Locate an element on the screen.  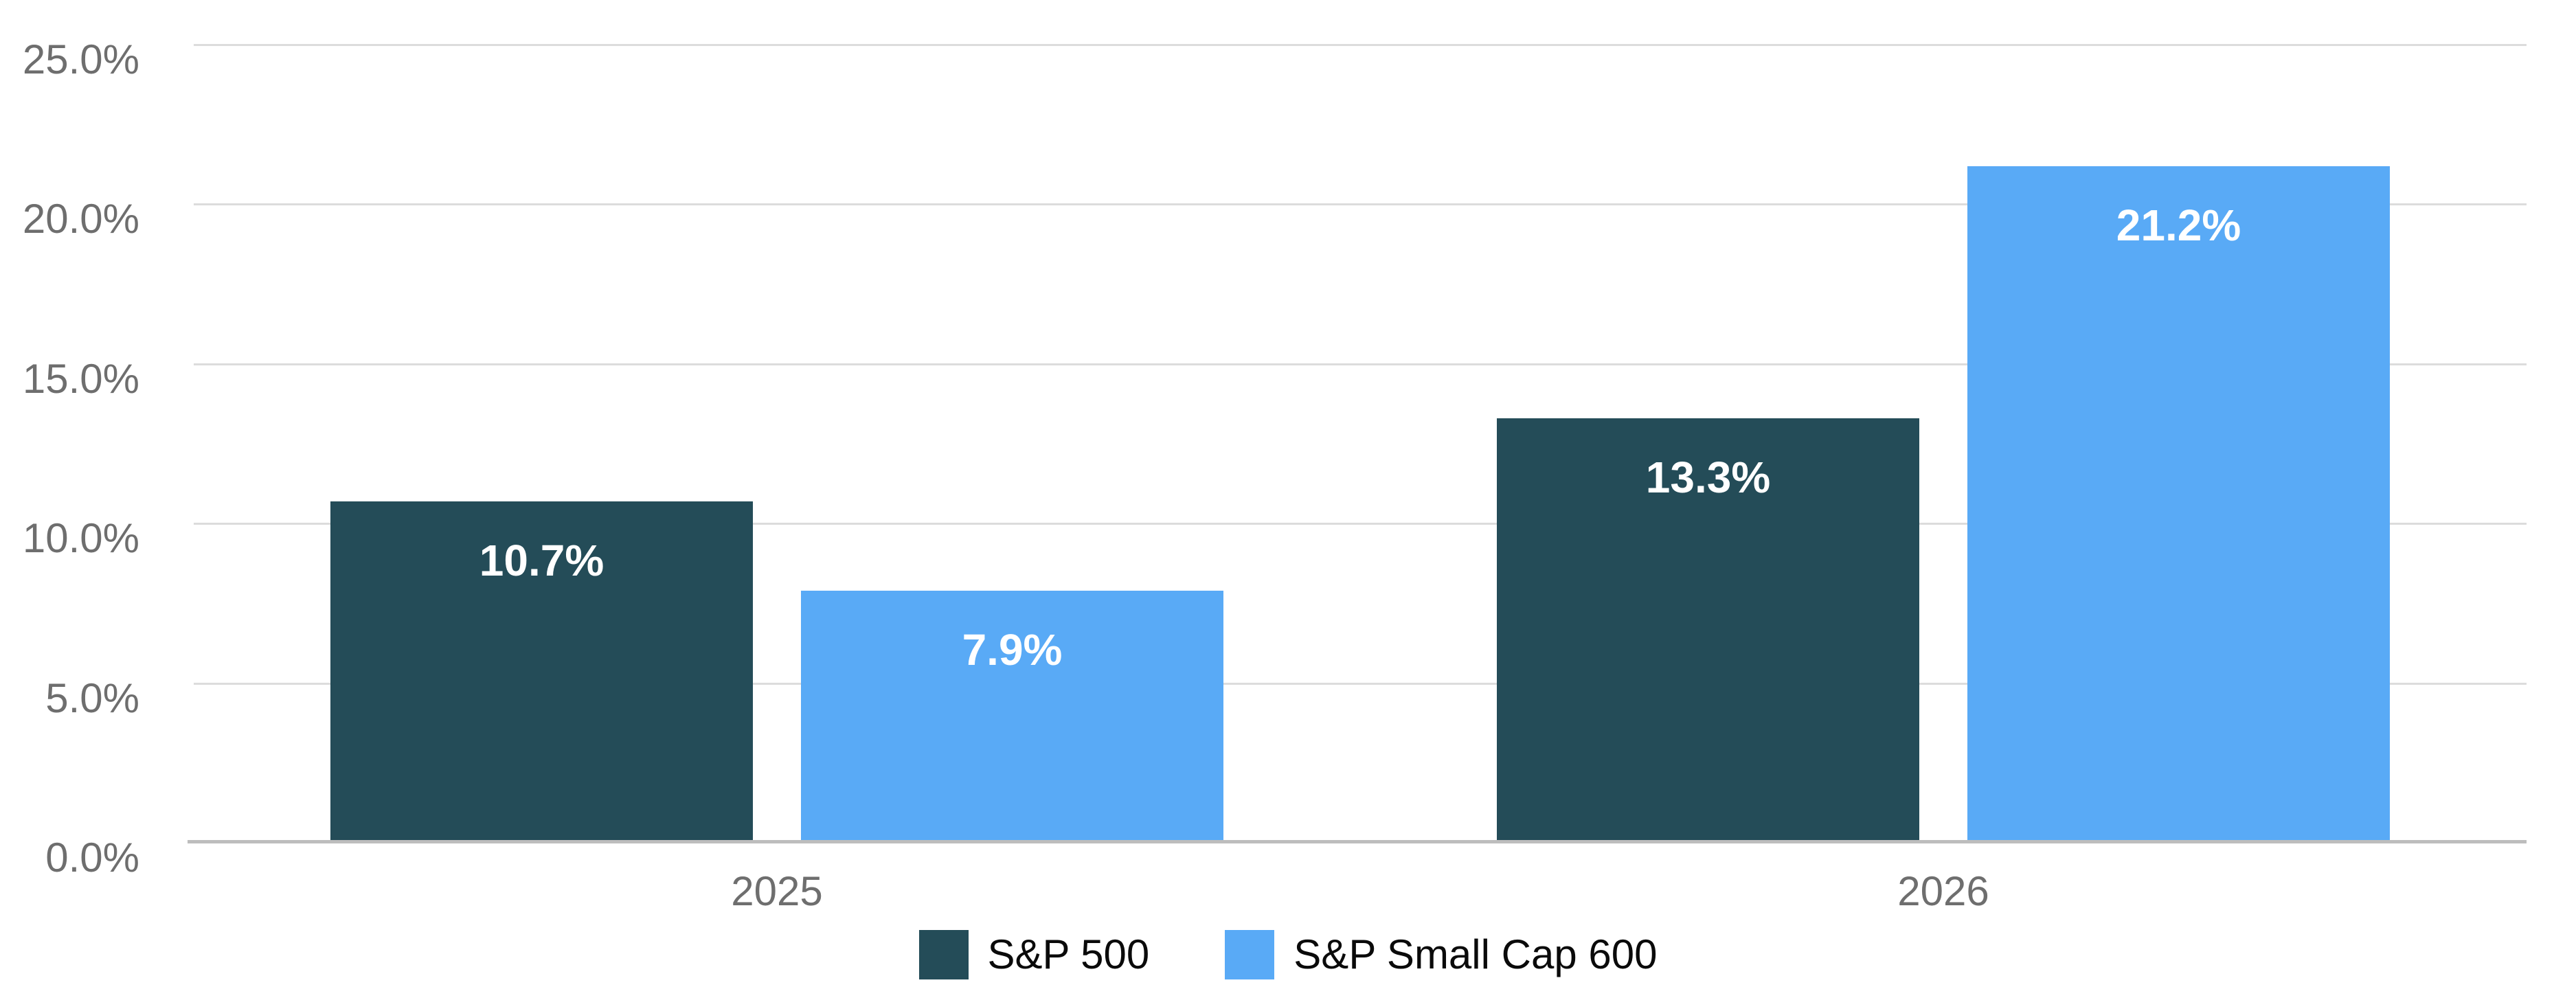
y-tick-label-10: 10.0% is located at coordinates (80, 538).